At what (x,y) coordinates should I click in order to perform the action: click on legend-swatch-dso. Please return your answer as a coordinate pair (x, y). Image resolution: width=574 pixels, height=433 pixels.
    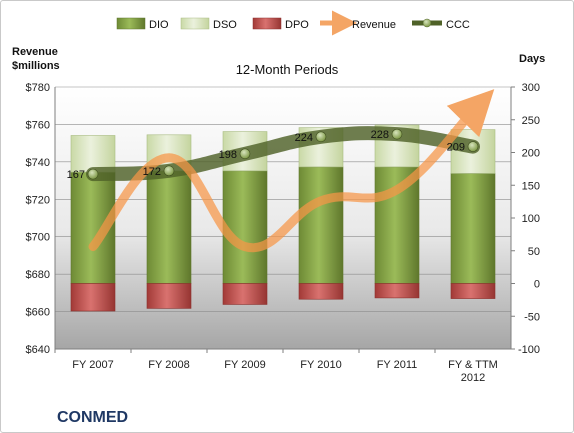
    Looking at the image, I should click on (195, 23).